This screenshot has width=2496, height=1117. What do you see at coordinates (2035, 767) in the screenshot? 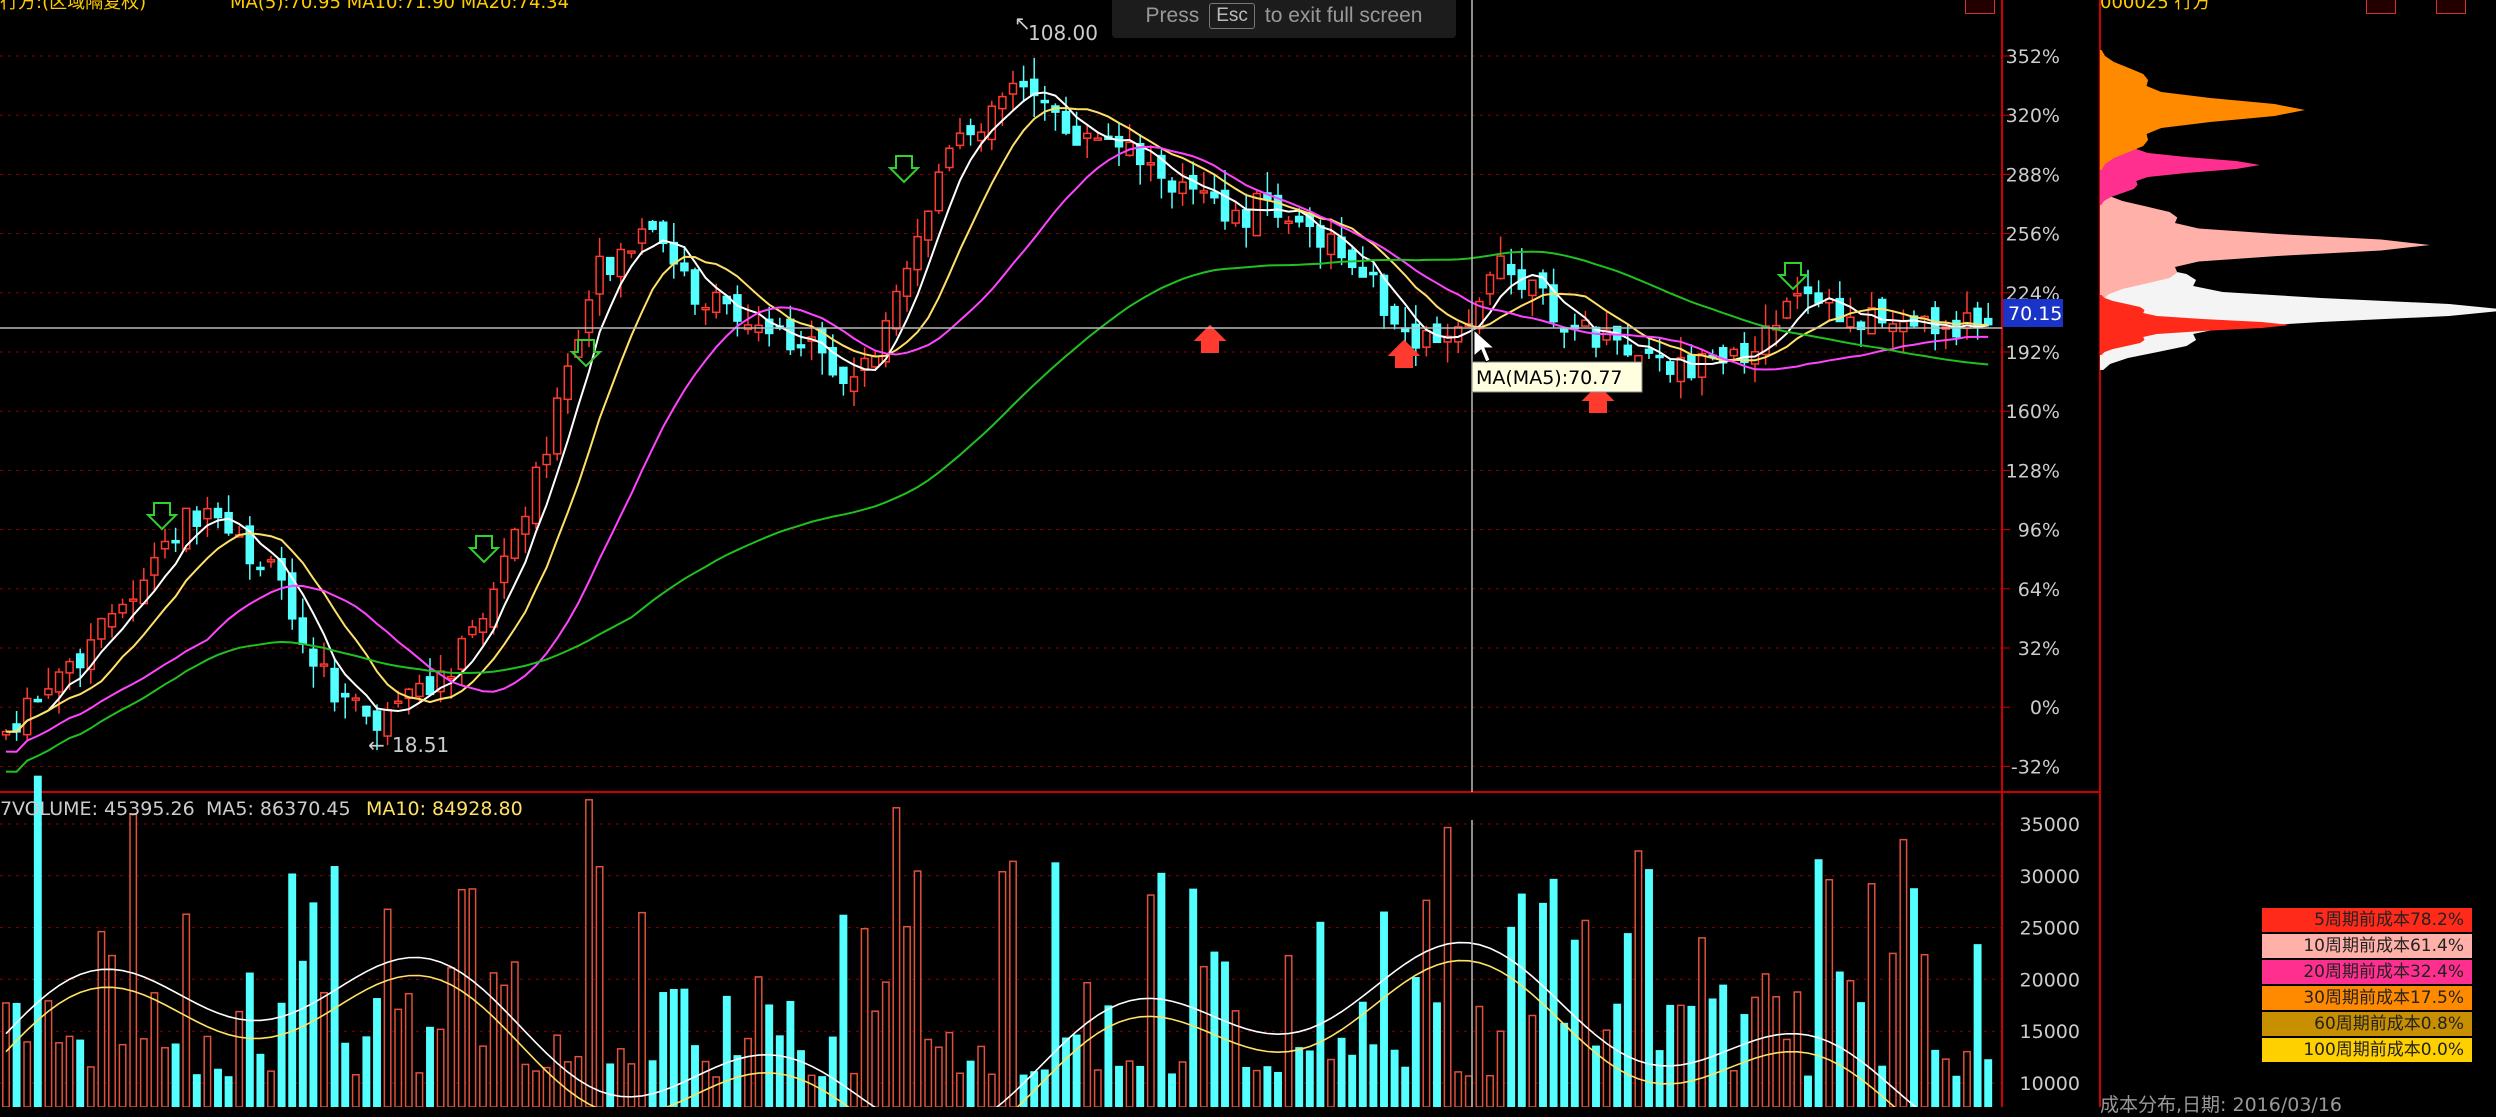
I see `price-tick-label: -32%` at bounding box center [2035, 767].